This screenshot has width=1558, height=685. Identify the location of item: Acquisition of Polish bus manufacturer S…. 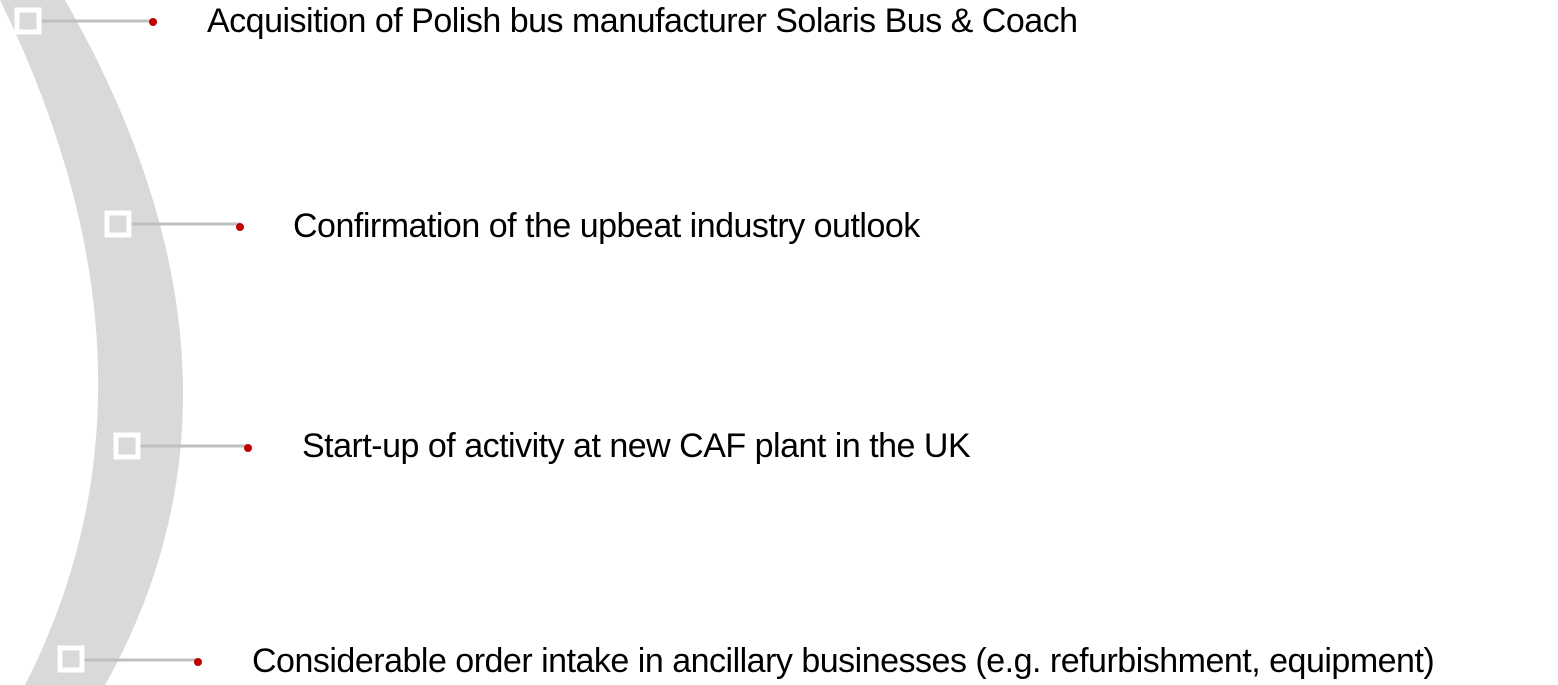
(546, 21).